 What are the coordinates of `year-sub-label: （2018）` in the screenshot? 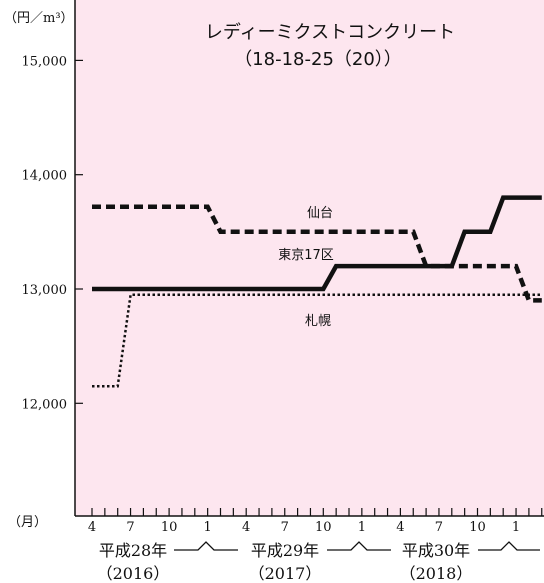 It's located at (436, 573).